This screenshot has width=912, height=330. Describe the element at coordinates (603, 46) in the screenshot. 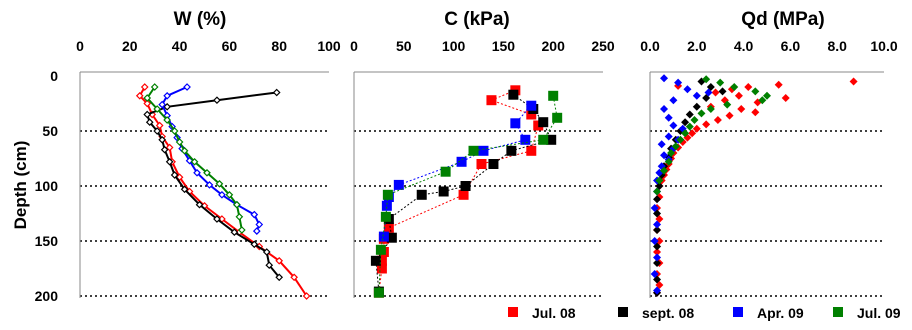

I see `x-tick-label: 250` at that location.